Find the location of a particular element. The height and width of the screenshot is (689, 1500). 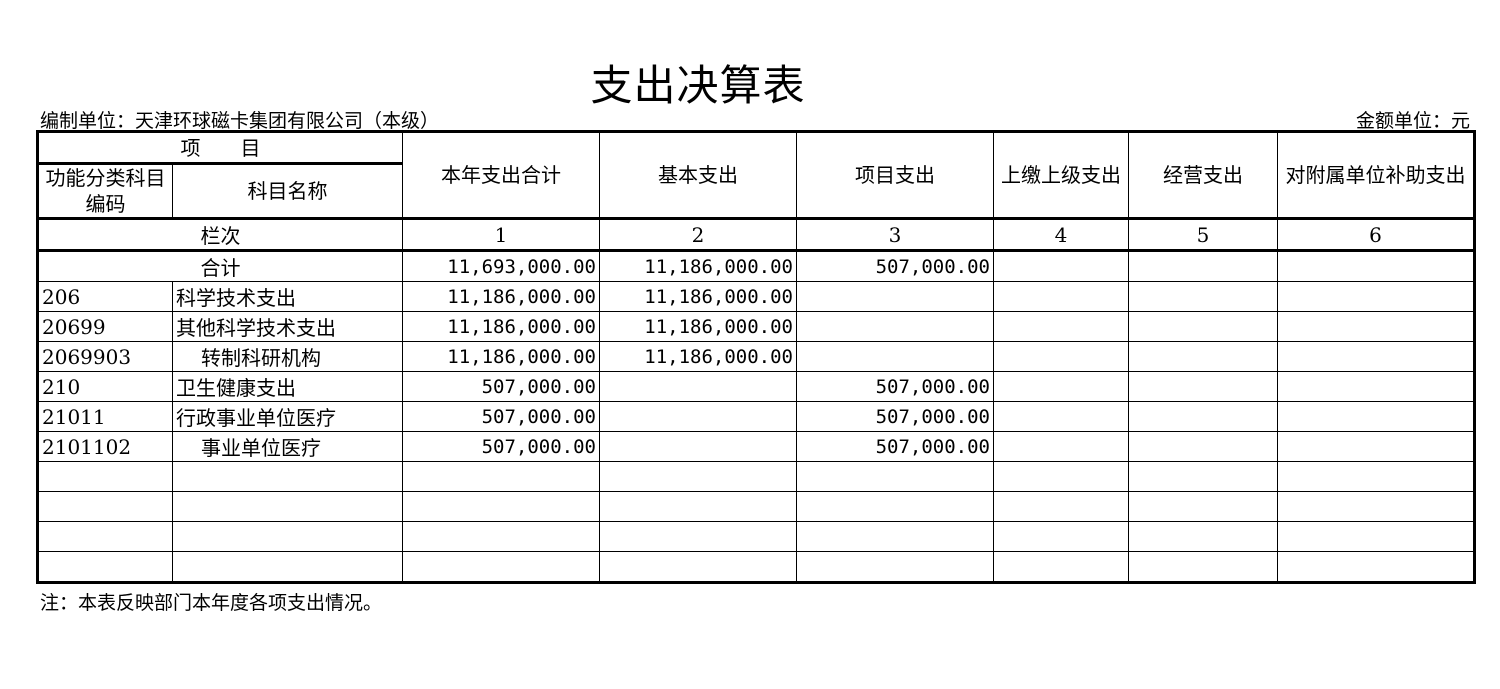

index-num: 4 is located at coordinates (1061, 235).